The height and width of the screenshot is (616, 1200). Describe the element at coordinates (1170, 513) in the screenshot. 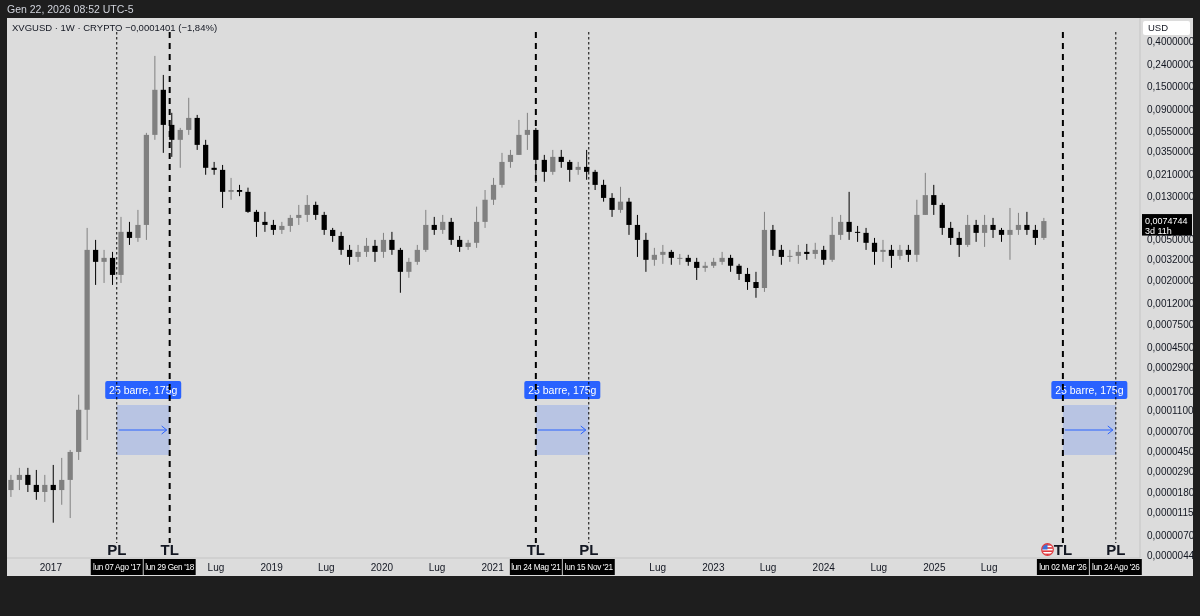

I see `y-tick-label: 0,0000115` at that location.